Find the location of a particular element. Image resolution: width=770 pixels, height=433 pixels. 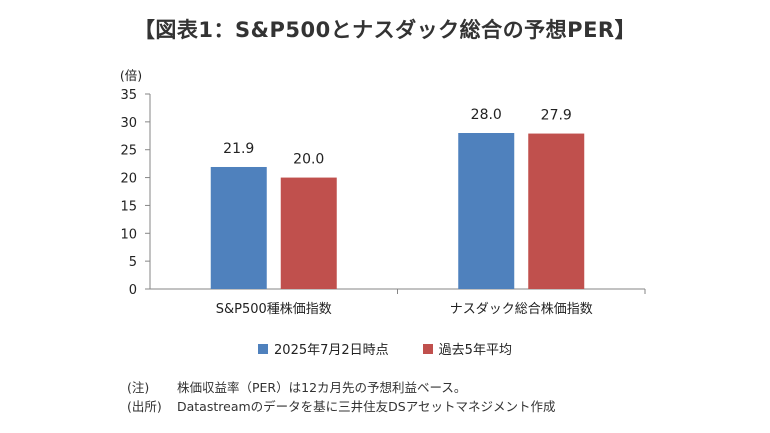

data-label: 20.0 is located at coordinates (308, 160).